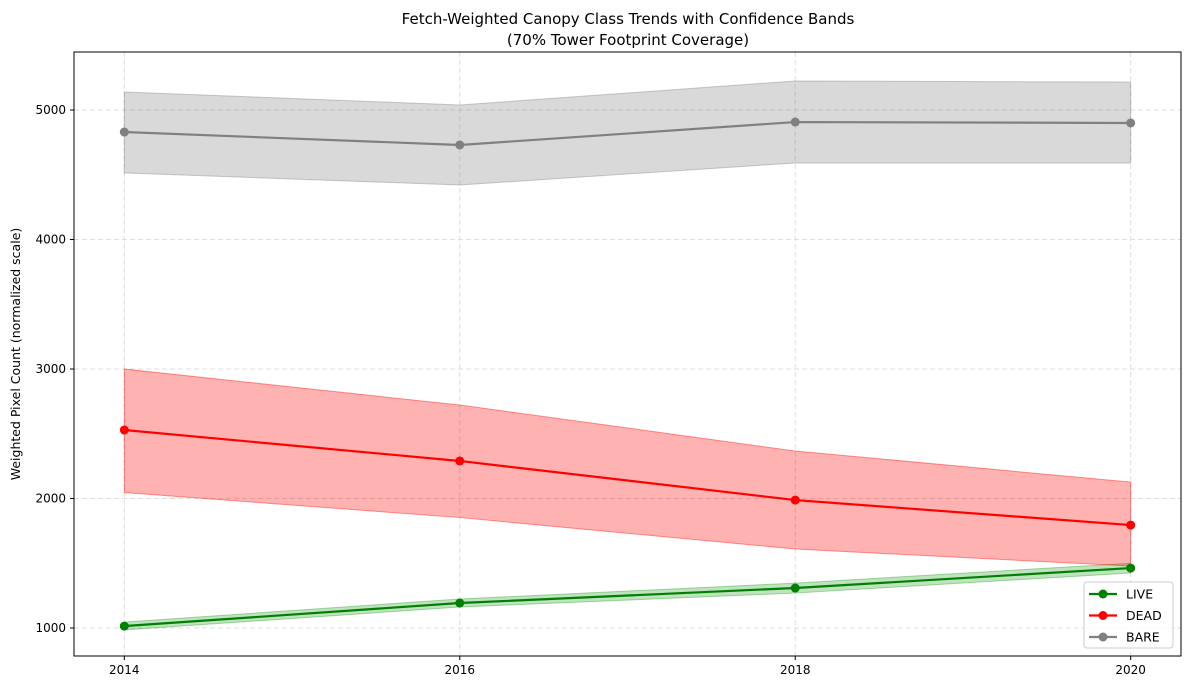 This screenshot has height=690, width=1189. Describe the element at coordinates (459, 670) in the screenshot. I see `x-tick-label: 2016` at that location.